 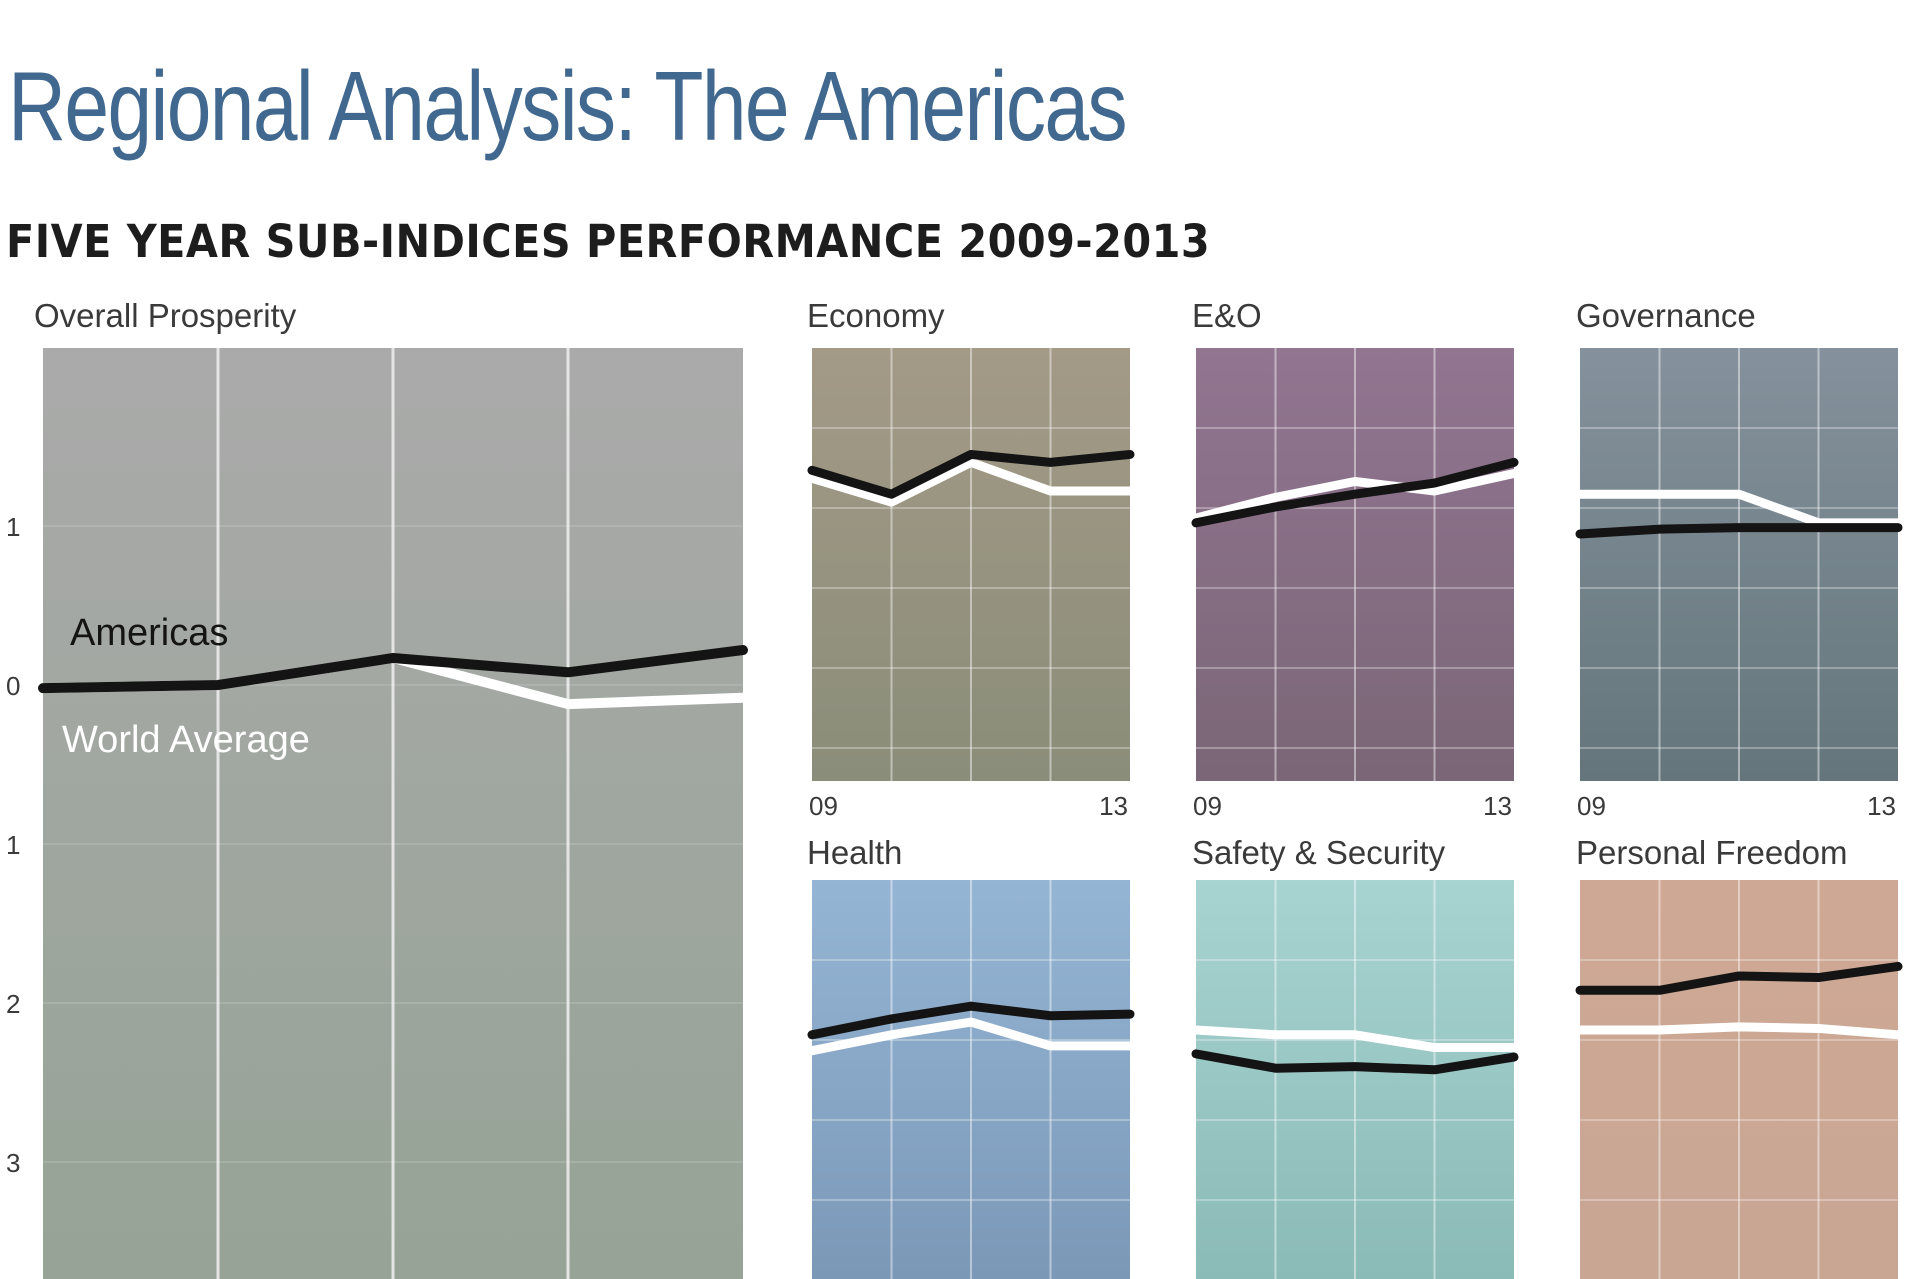 What do you see at coordinates (971, 564) in the screenshot?
I see `panel-background-economy` at bounding box center [971, 564].